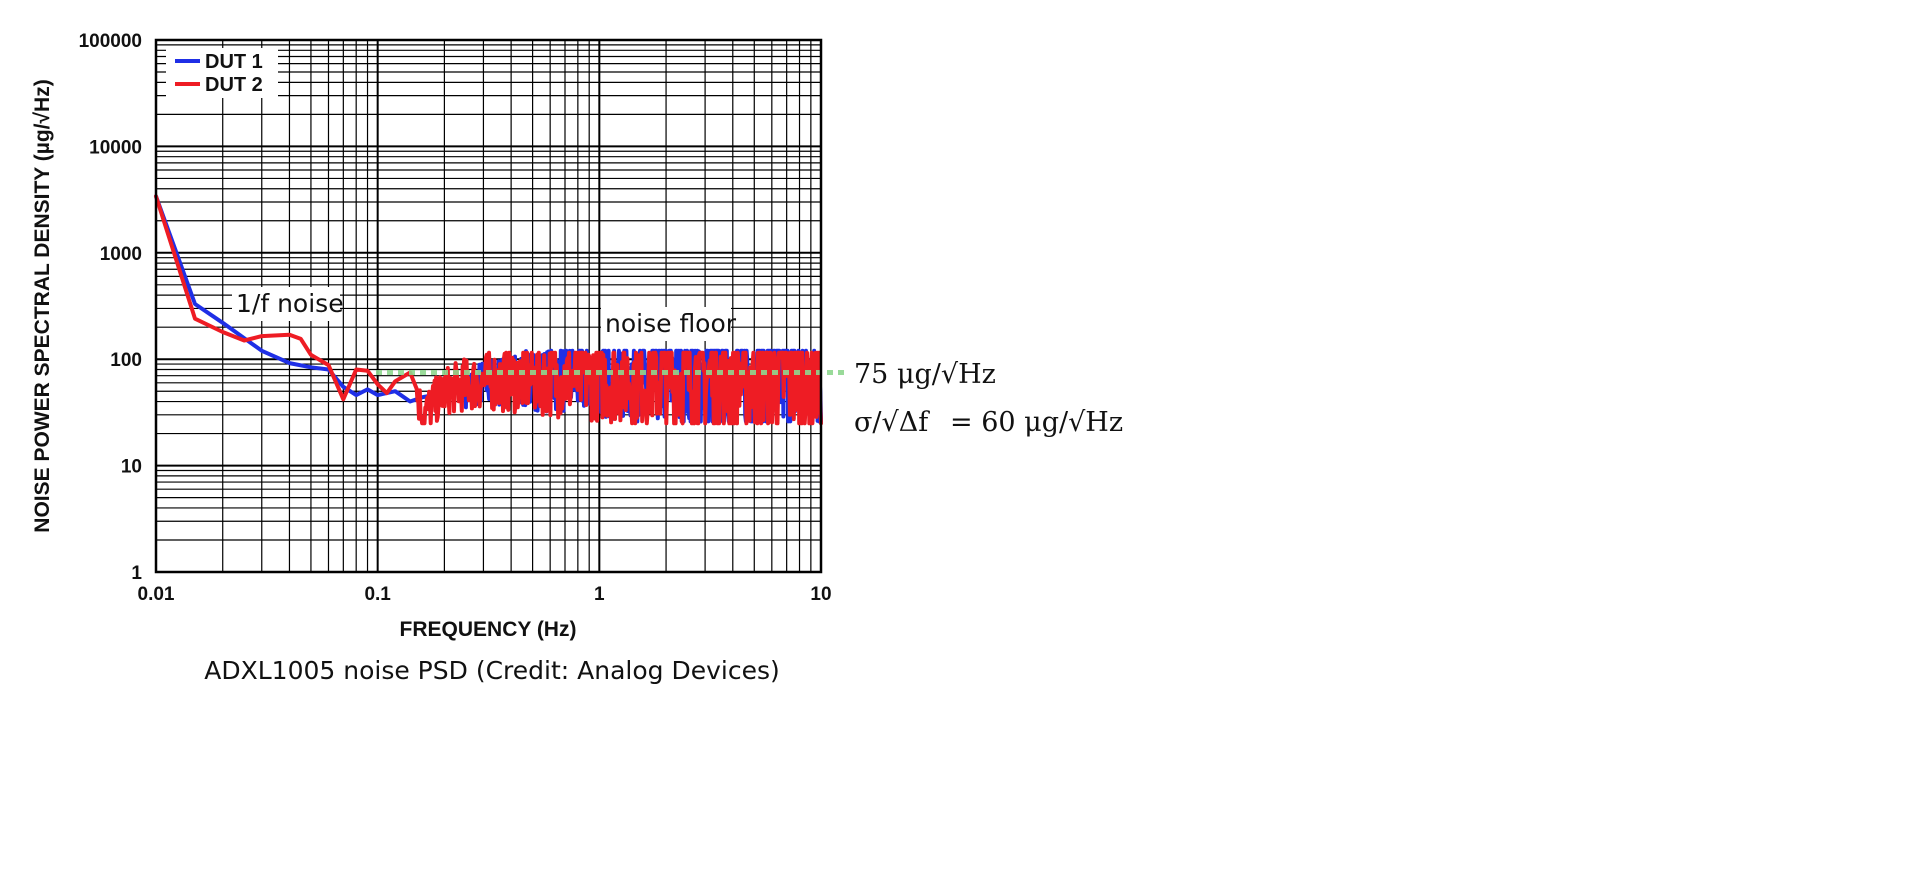 The image size is (1914, 882). Describe the element at coordinates (115, 147) in the screenshot. I see `y-tick-label: 10000` at that location.